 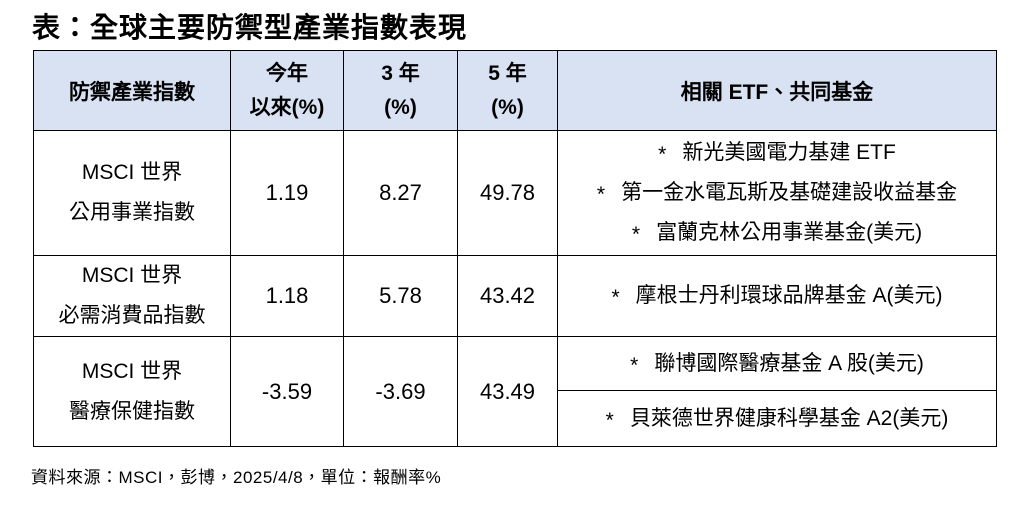 What do you see at coordinates (287, 90) in the screenshot?
I see `header-ytd-column: 今年 以來(%)` at bounding box center [287, 90].